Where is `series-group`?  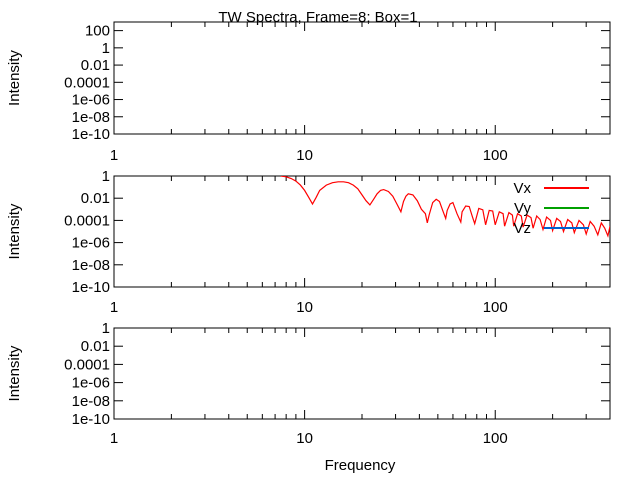 series-group is located at coordinates (445, 207).